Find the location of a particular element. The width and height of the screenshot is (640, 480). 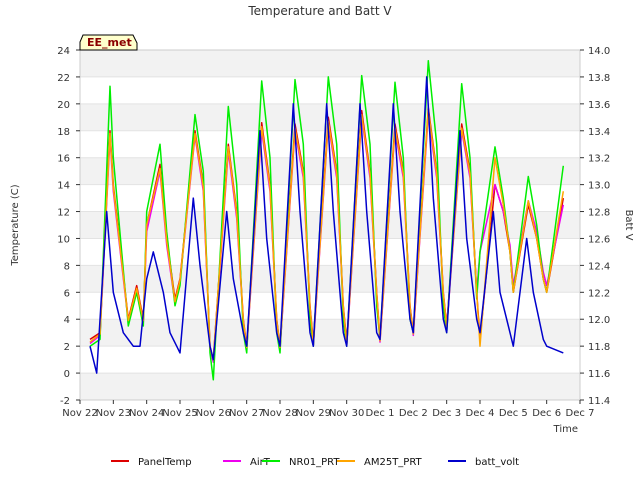

x-tick-label: Dec 2 is located at coordinates (413, 413).